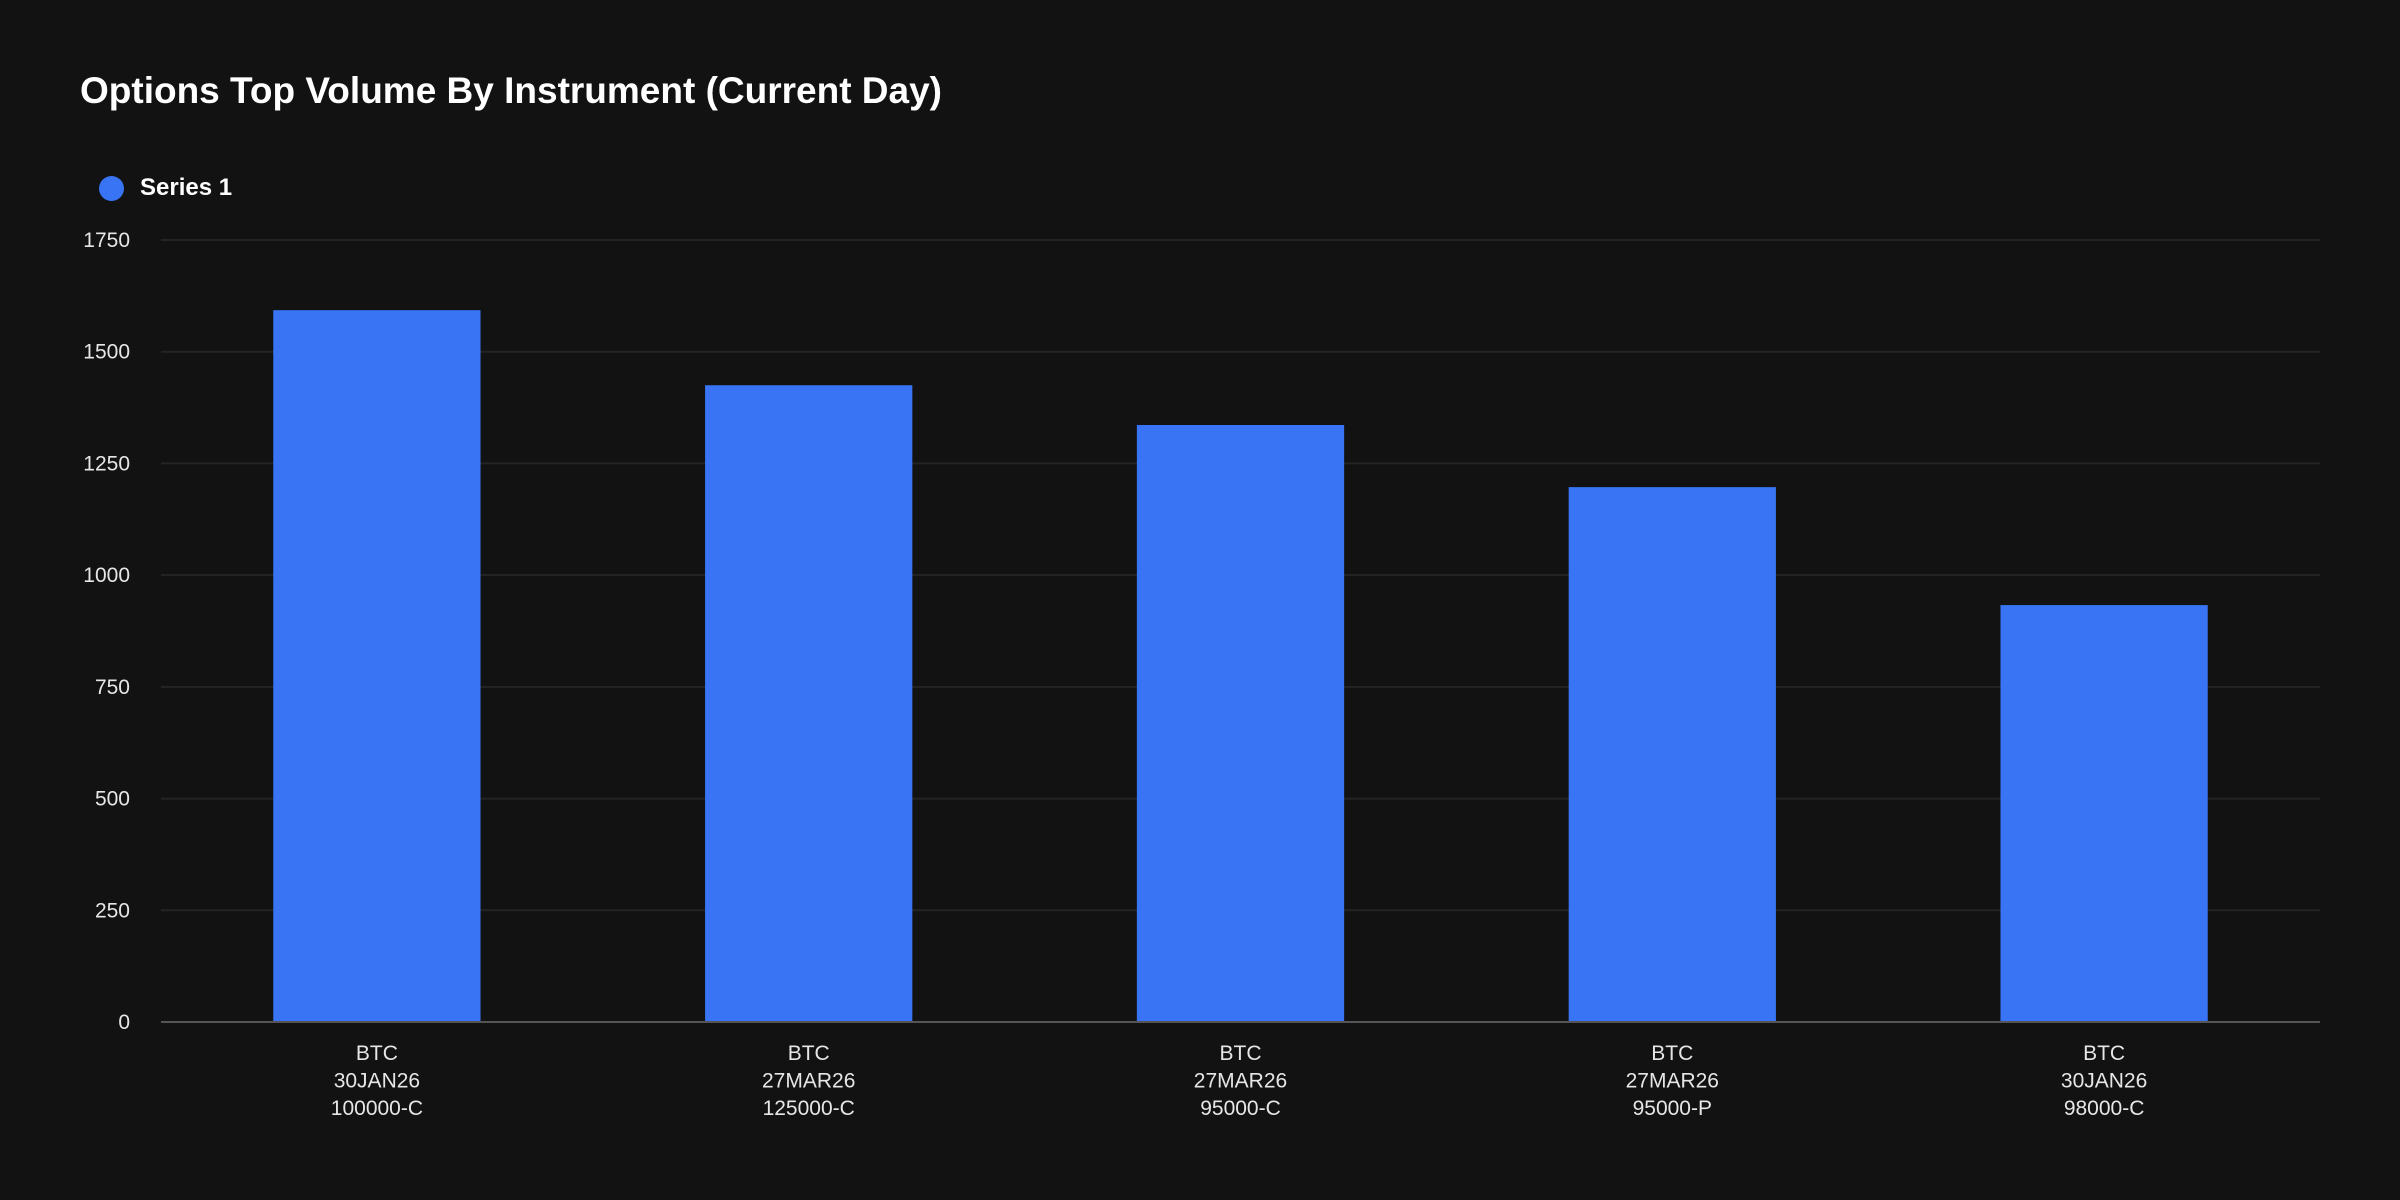 This screenshot has height=1200, width=2400. What do you see at coordinates (106, 240) in the screenshot?
I see `y-tick-label: 1750` at bounding box center [106, 240].